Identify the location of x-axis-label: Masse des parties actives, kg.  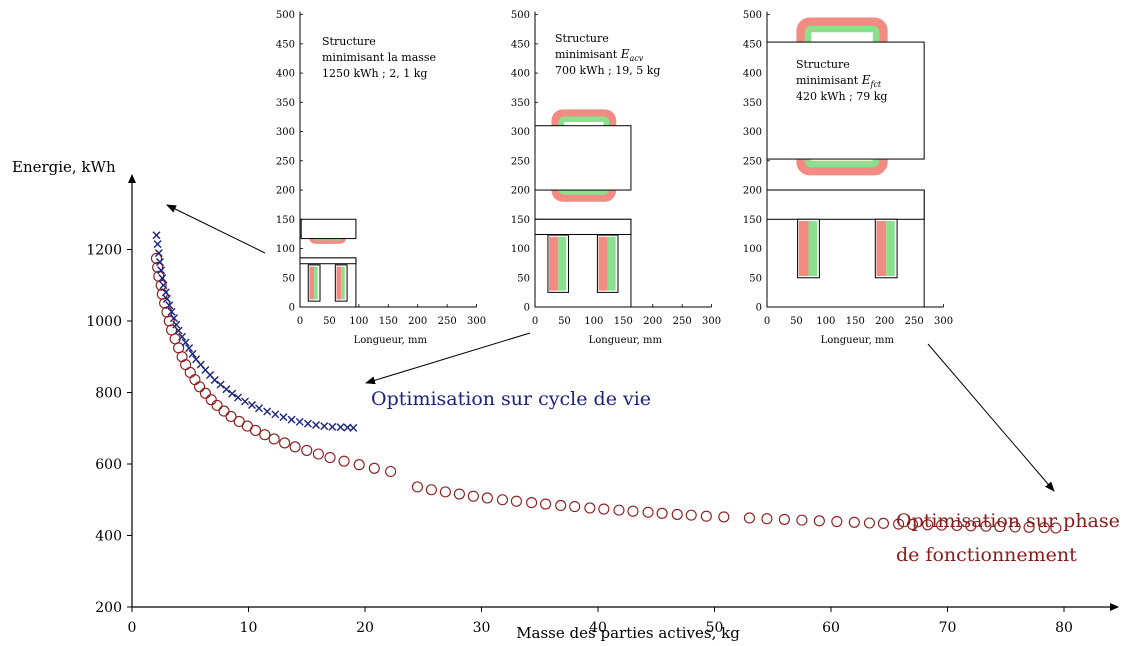
(628, 633).